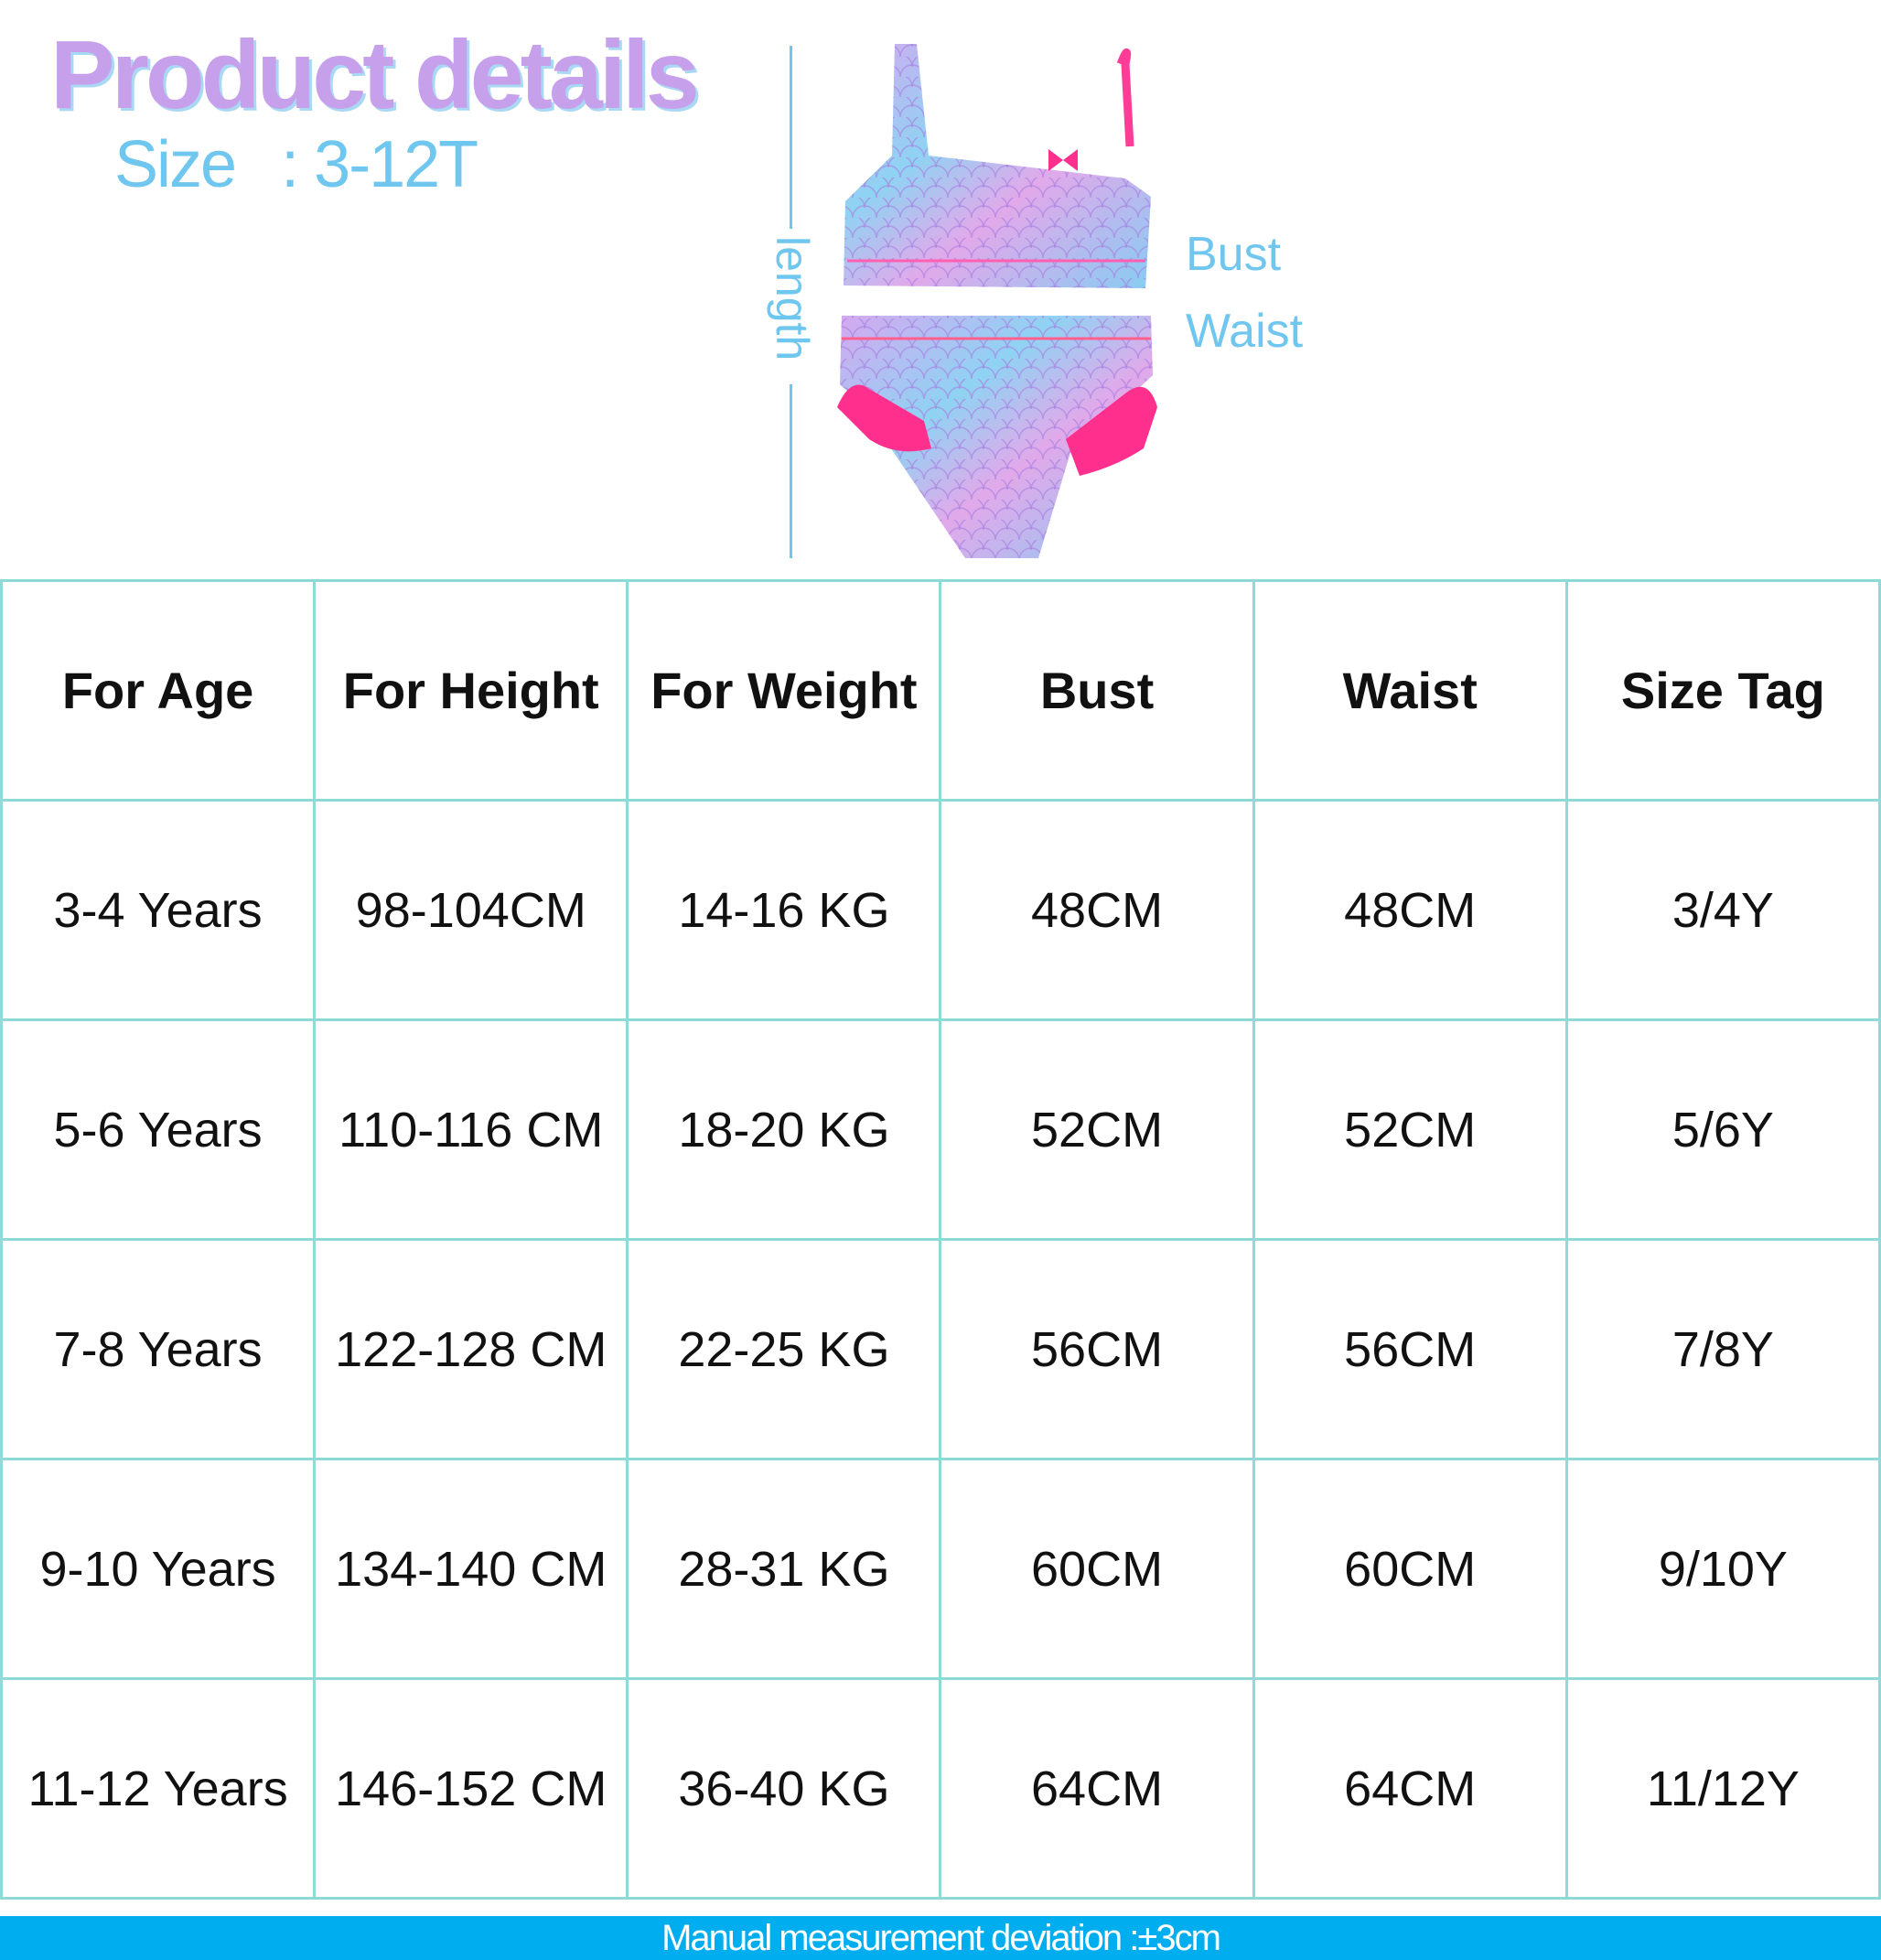  I want to click on header-waist: Waist, so click(1410, 690).